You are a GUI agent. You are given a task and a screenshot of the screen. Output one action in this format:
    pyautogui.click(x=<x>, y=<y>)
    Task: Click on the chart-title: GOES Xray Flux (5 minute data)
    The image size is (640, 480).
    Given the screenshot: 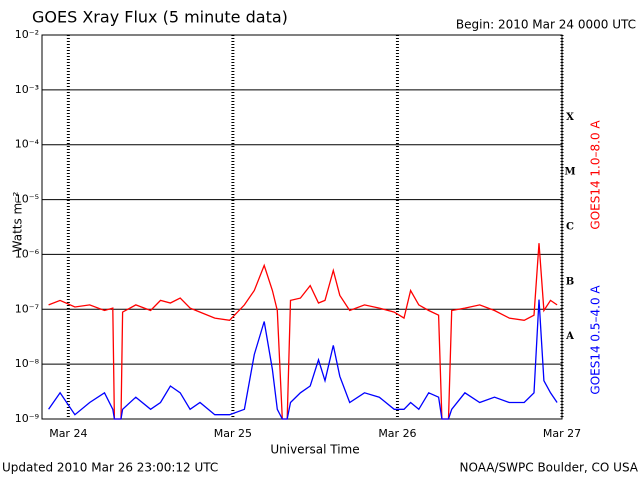 What is the action you would take?
    pyautogui.click(x=160, y=17)
    